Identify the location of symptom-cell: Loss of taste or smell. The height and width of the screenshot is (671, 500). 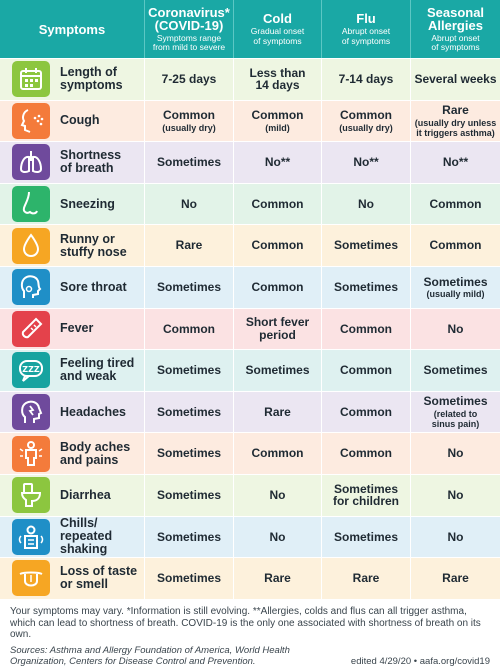
(72, 578).